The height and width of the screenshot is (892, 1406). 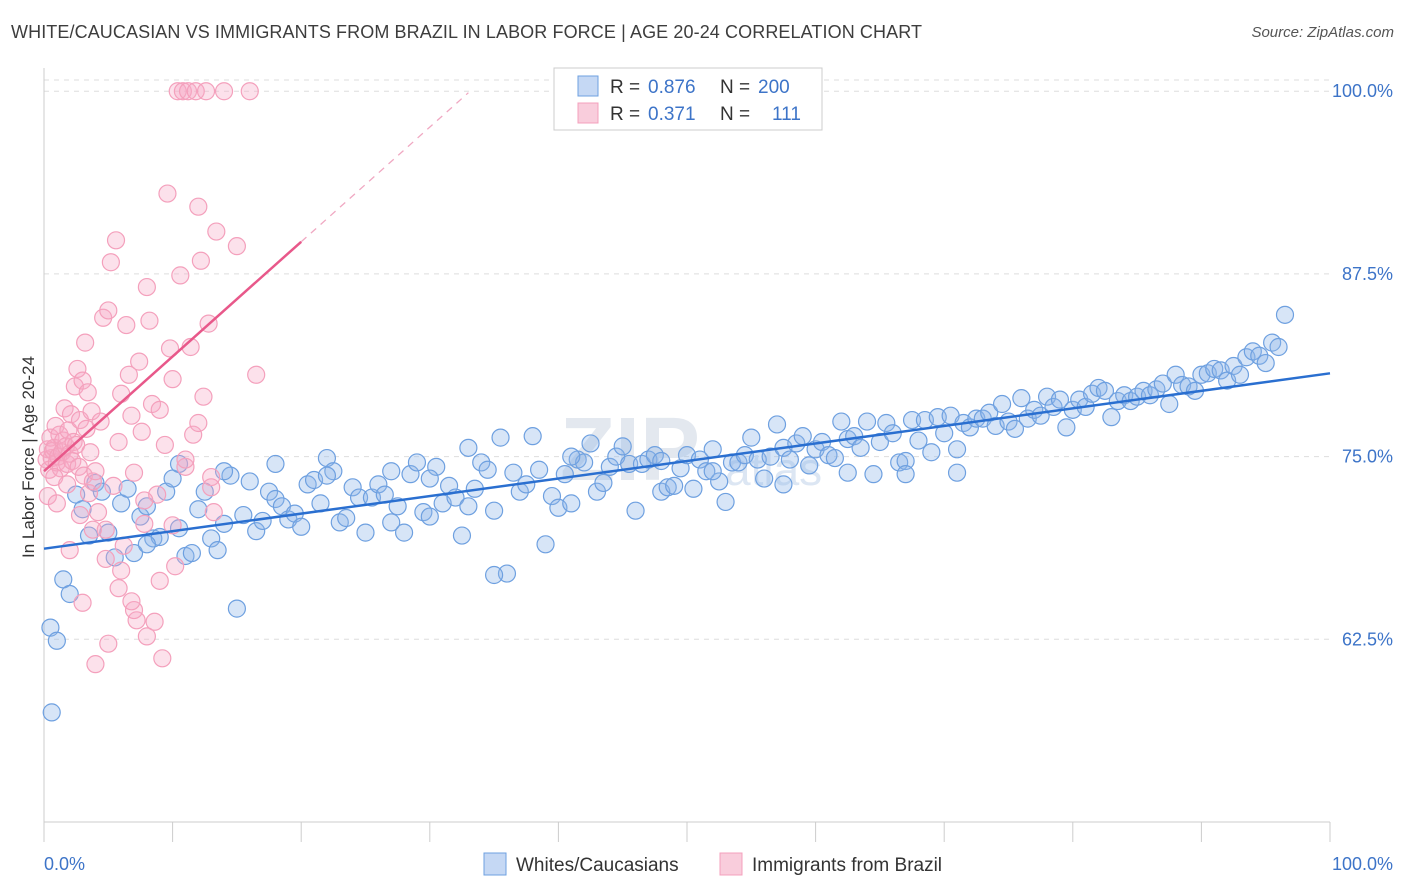 I want to click on legend-label-brazil: Immigrants from Brazil, so click(x=847, y=865).